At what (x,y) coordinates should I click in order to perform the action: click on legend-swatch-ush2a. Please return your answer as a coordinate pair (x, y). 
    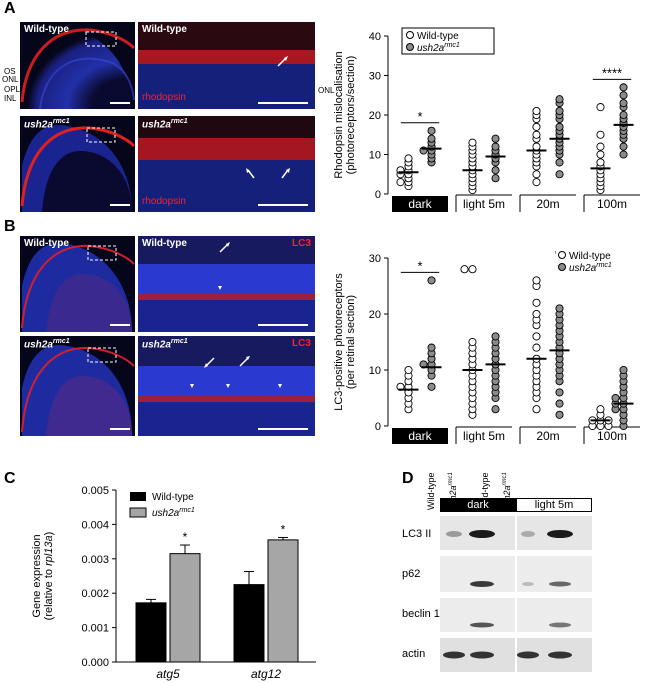
    Looking at the image, I should click on (138, 512).